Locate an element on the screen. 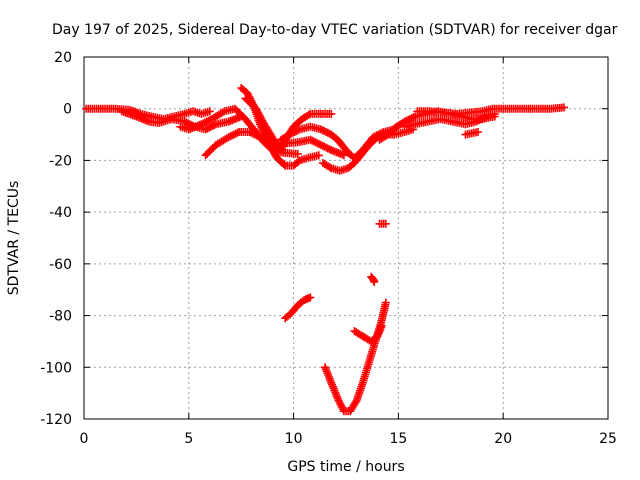 This screenshot has width=640, height=480. y-tick-label: -40 is located at coordinates (60, 213).